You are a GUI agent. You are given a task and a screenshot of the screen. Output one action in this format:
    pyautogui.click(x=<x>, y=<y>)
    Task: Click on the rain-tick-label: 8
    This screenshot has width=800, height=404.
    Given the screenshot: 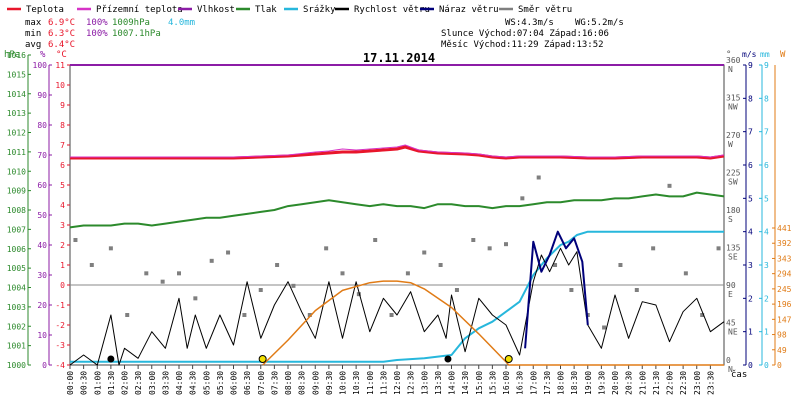 What is the action you would take?
    pyautogui.click(x=766, y=98)
    